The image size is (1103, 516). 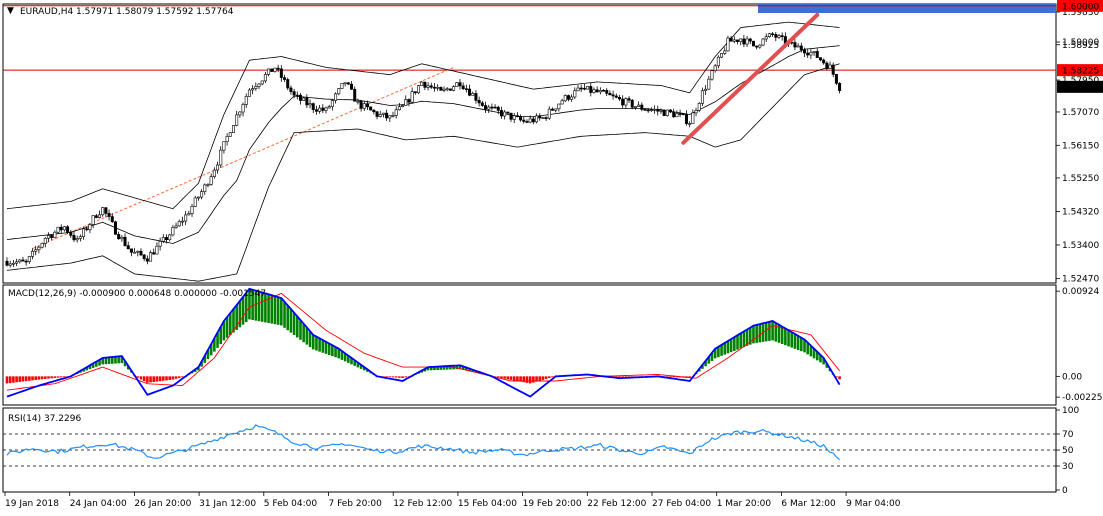 What do you see at coordinates (1080, 46) in the screenshot?
I see `price-tick-label: 1.58925` at bounding box center [1080, 46].